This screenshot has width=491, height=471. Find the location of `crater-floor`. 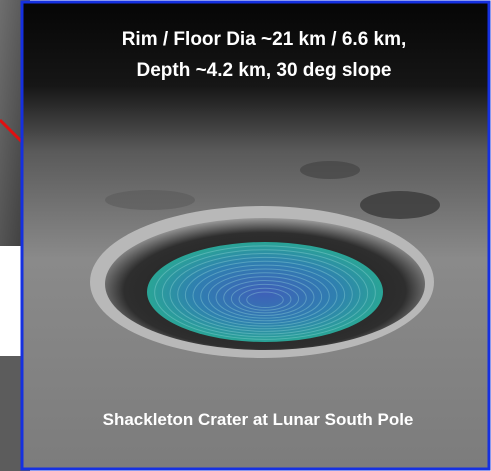

crater-floor is located at coordinates (265, 292).